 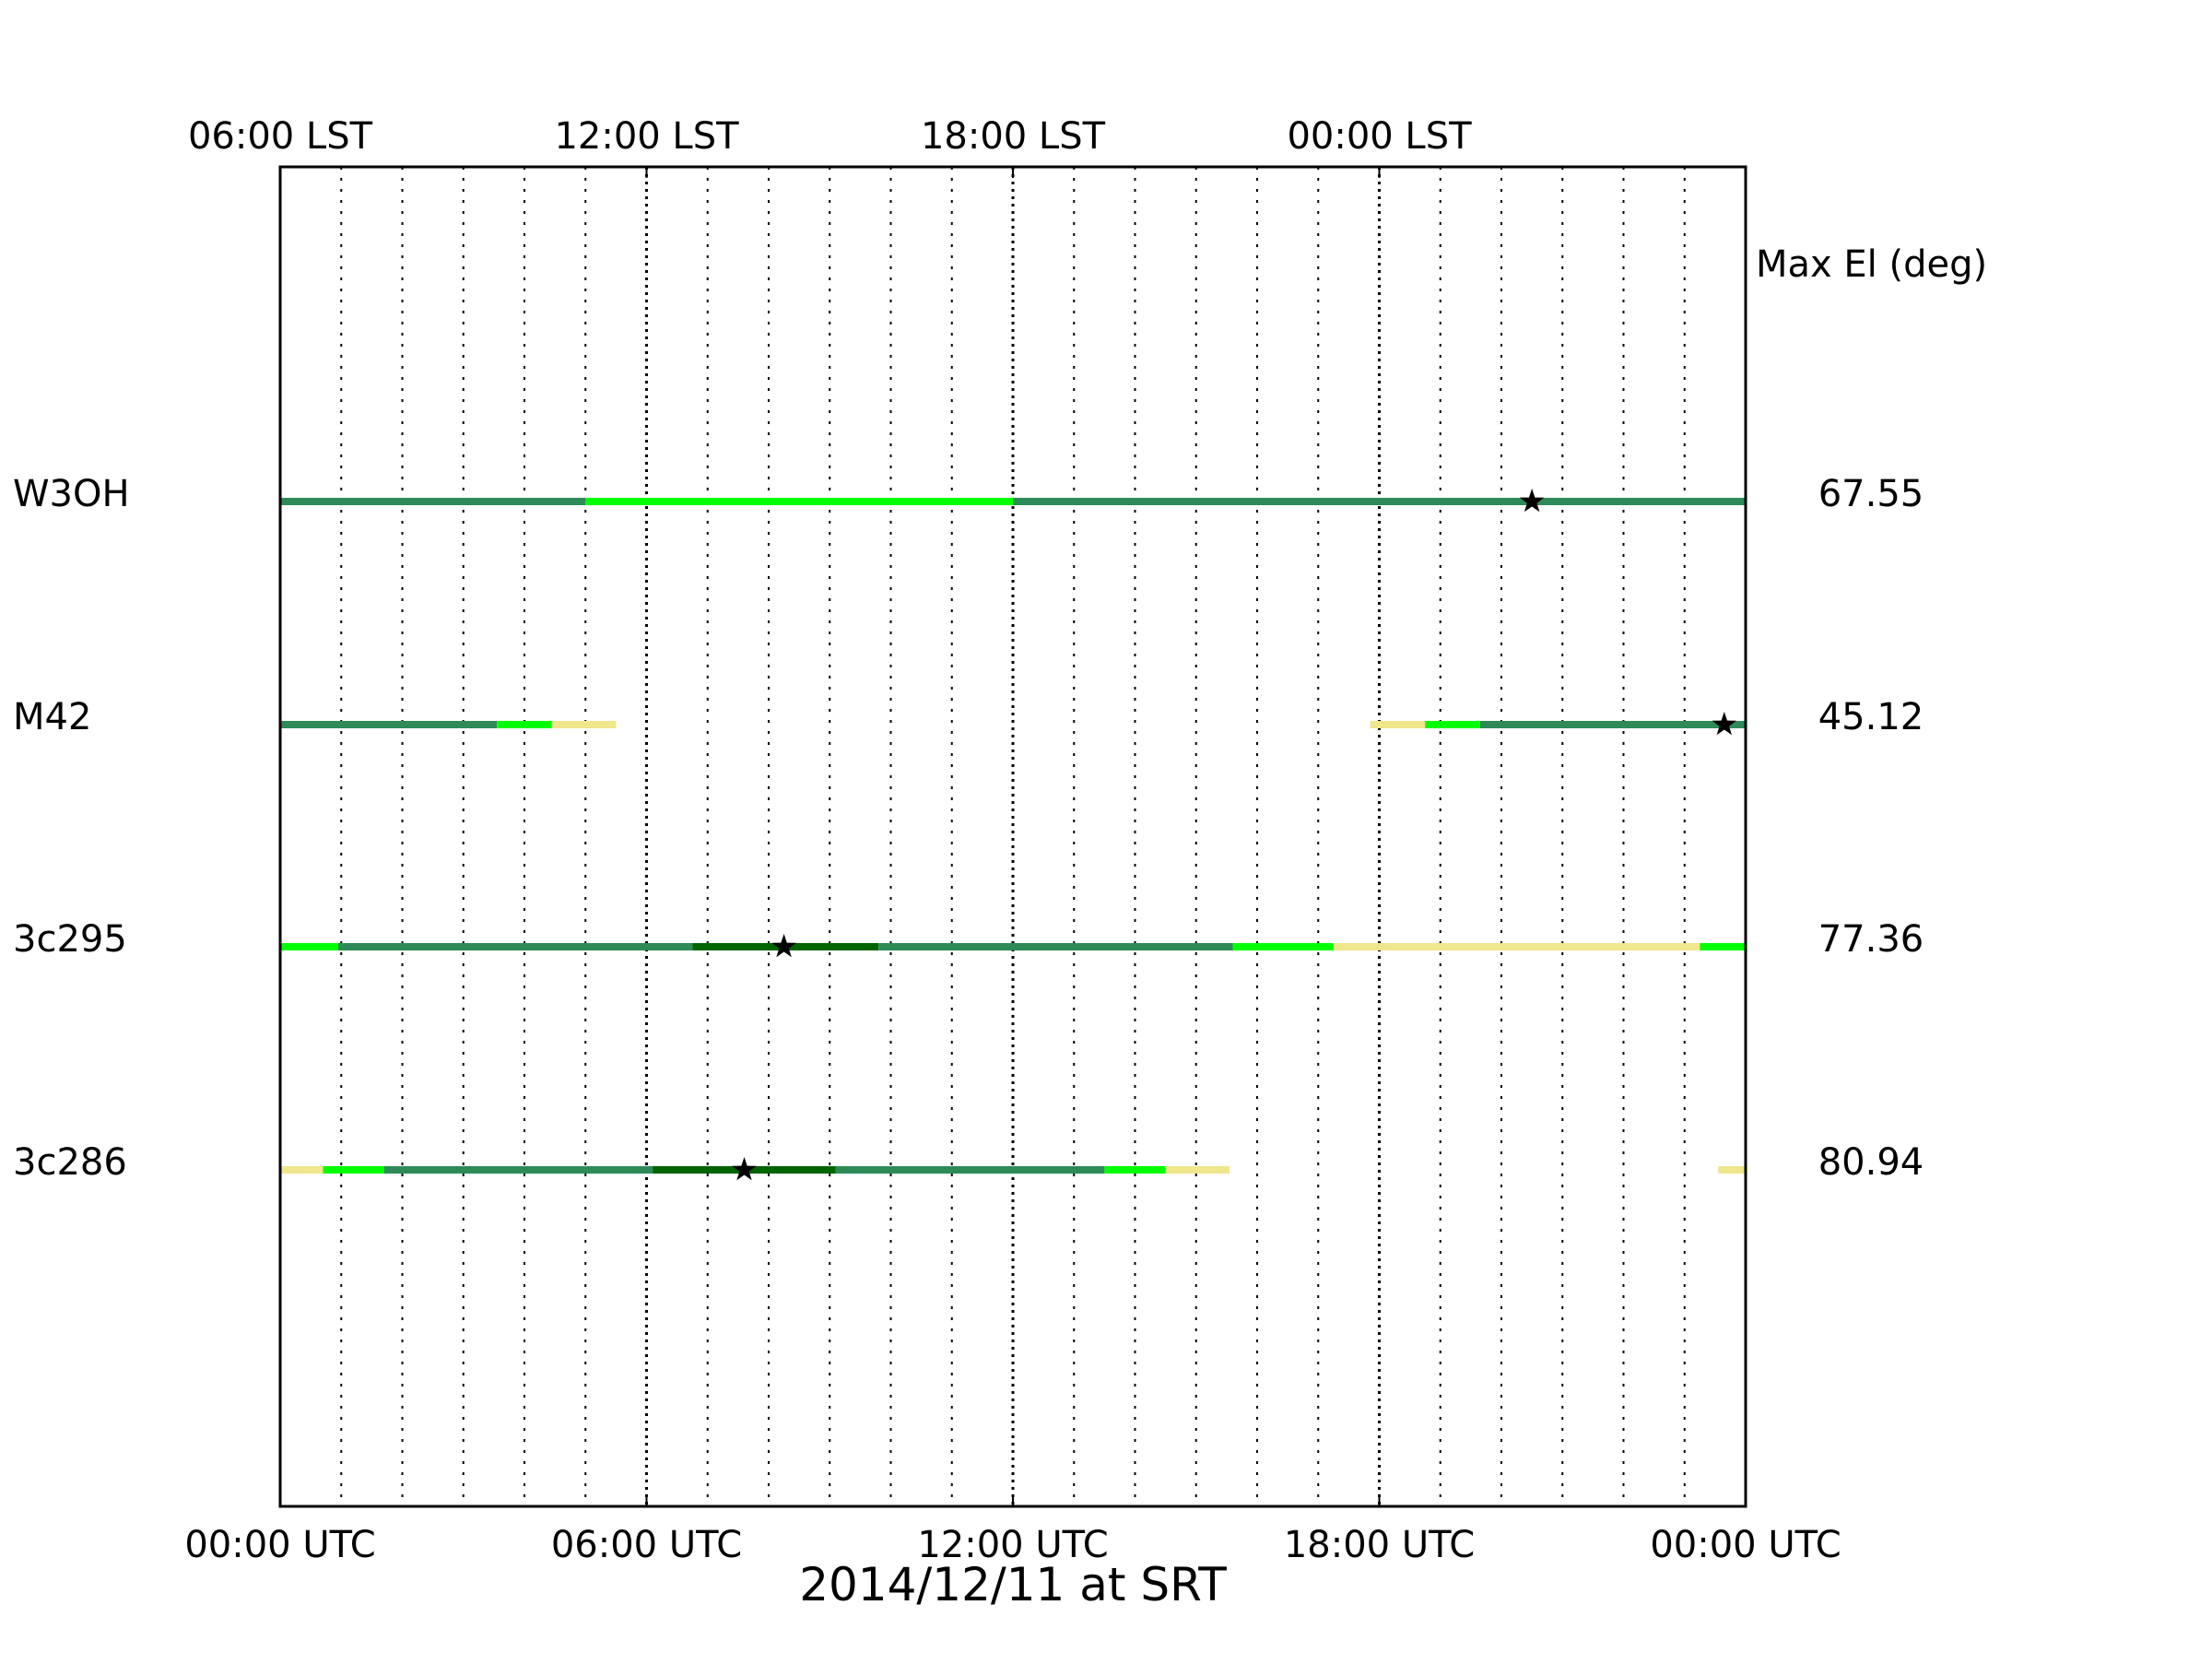 What do you see at coordinates (1013, 1584) in the screenshot?
I see `chart-title: 2014/12/11 at SRT` at bounding box center [1013, 1584].